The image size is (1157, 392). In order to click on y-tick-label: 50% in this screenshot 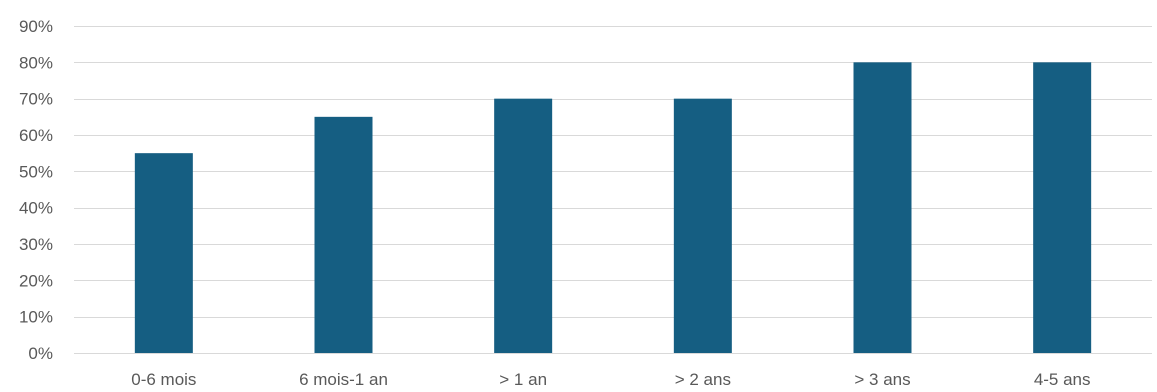, I will do `click(36, 171)`.